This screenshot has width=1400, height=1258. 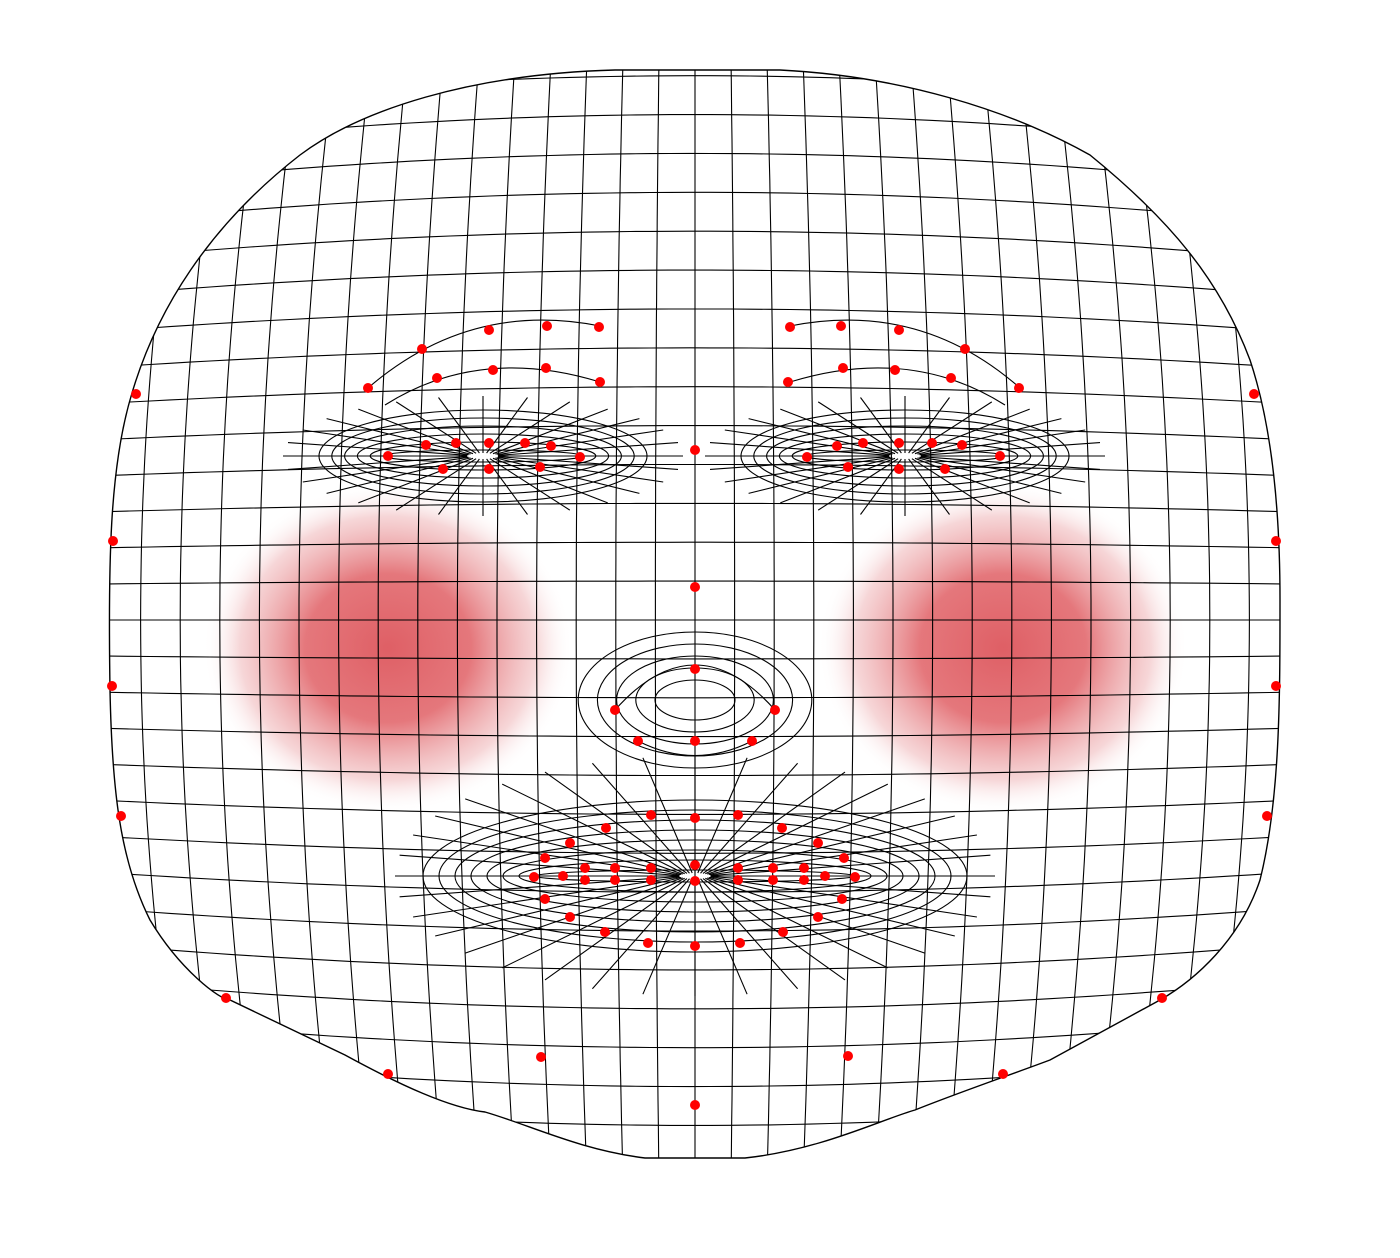 I want to click on left-brow-arc, so click(x=492, y=386).